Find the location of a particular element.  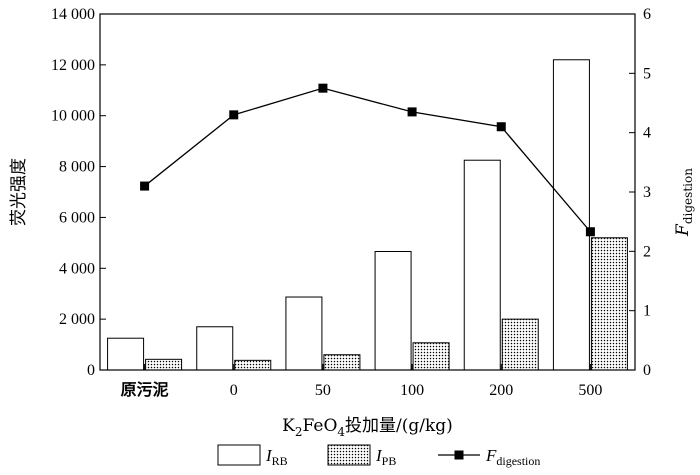

x-tick-label-5: 500 is located at coordinates (590, 390).